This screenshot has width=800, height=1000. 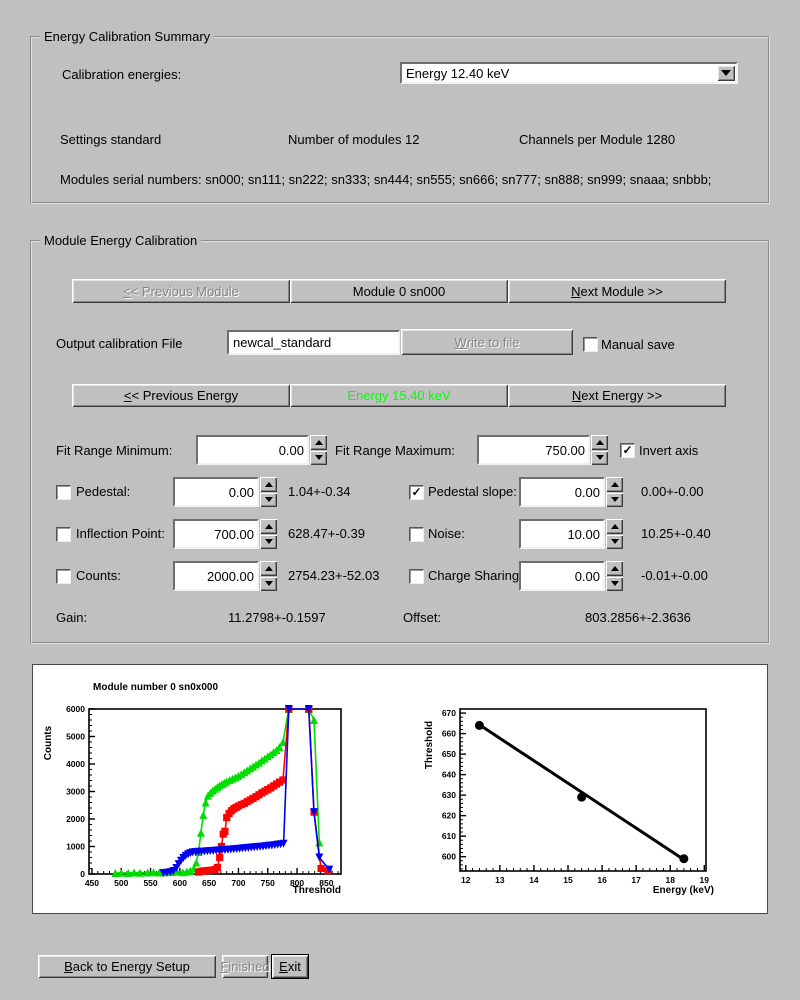 What do you see at coordinates (216, 576) in the screenshot?
I see `counts-input` at bounding box center [216, 576].